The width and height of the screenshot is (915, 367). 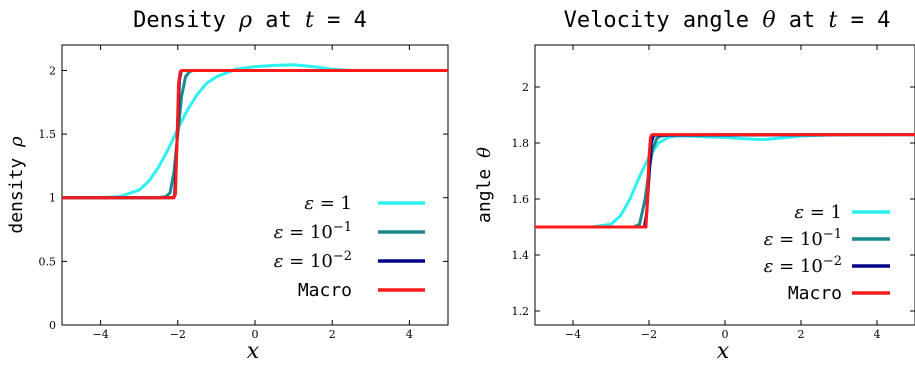 I want to click on y-tick-label: 1.6, so click(x=521, y=199).